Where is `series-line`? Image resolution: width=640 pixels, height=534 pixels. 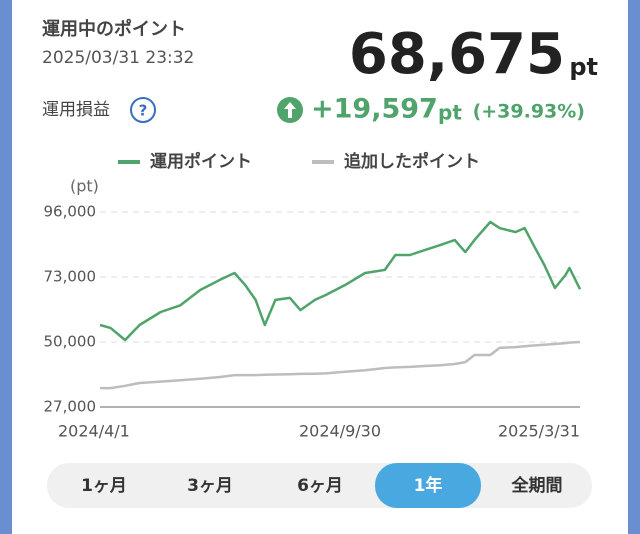 series-line is located at coordinates (340, 365).